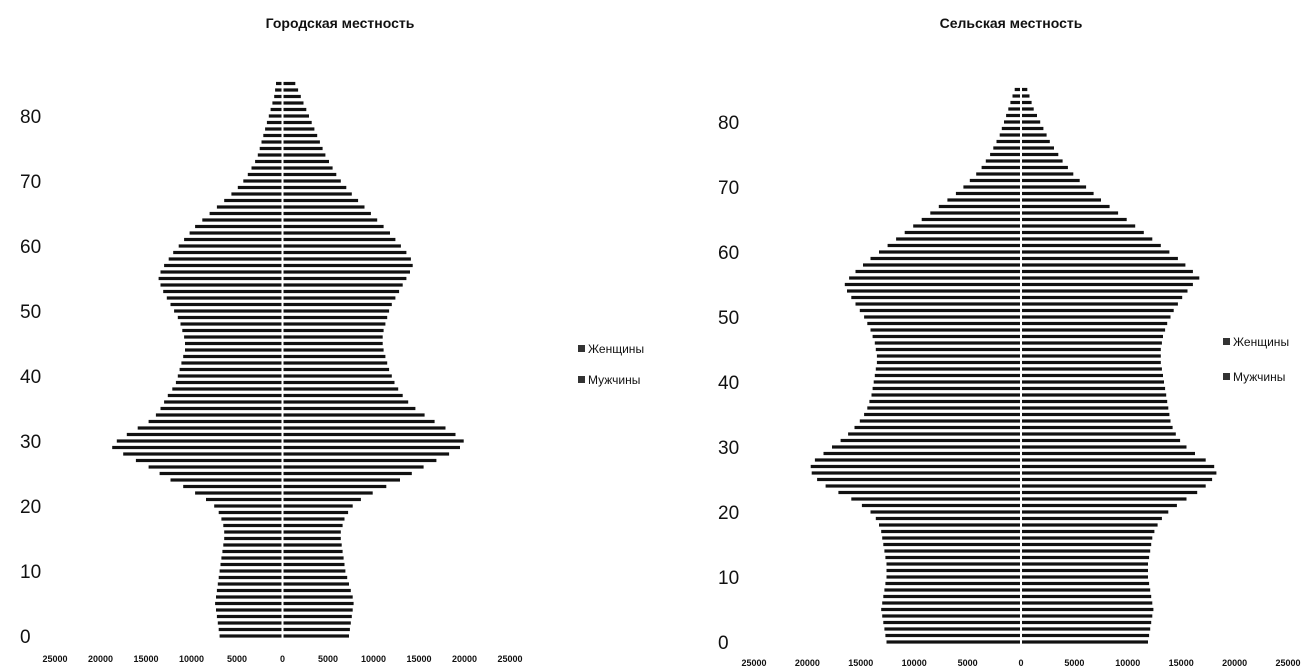  What do you see at coordinates (197, 359) in the screenshot?
I see `bars-women` at bounding box center [197, 359].